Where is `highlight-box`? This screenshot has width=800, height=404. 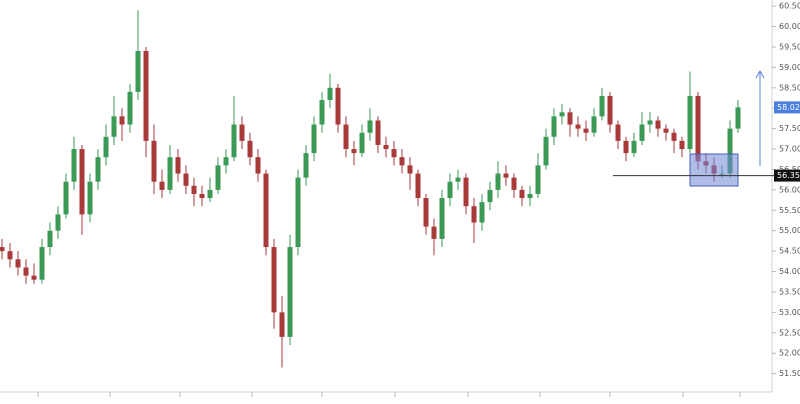 highlight-box is located at coordinates (714, 170).